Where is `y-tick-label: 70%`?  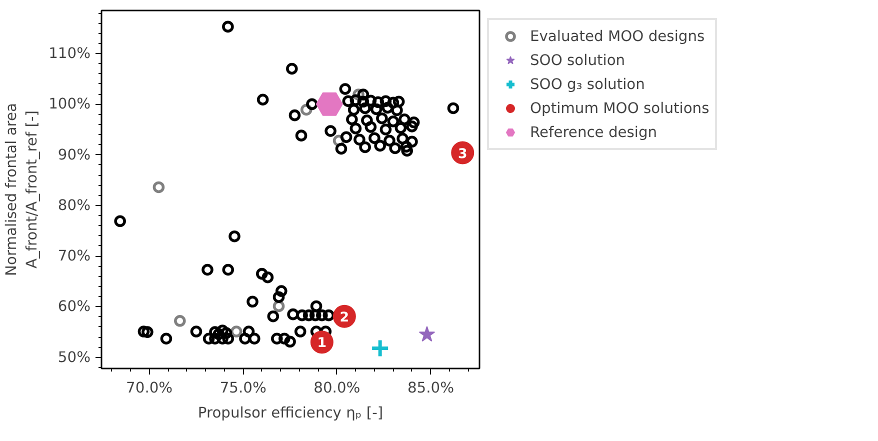 y-tick-label: 70% is located at coordinates (74, 256).